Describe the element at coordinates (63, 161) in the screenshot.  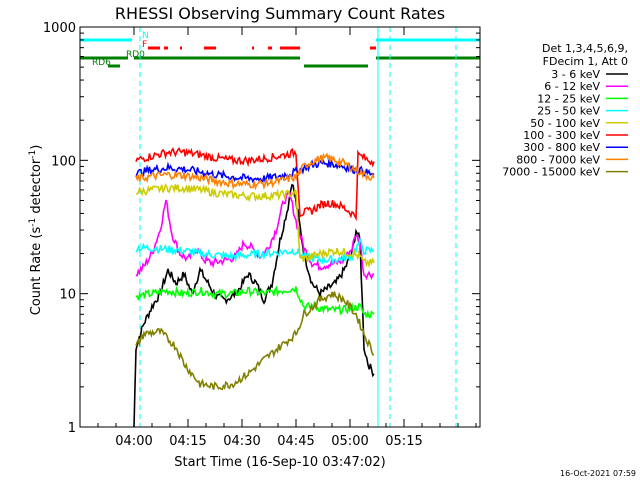
I see `y-tick-label: 100` at that location.